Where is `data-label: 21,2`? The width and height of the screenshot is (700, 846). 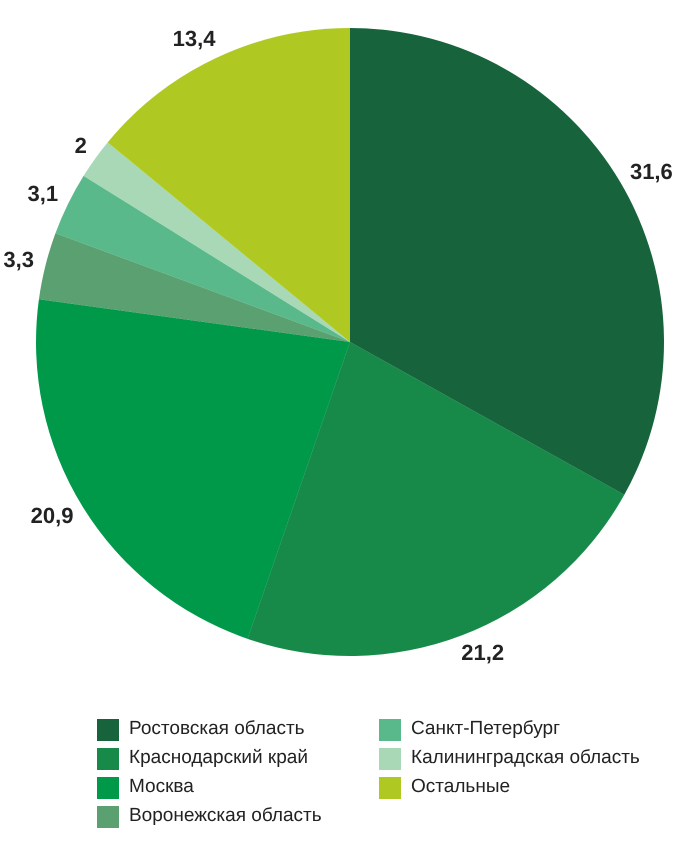 data-label: 21,2 is located at coordinates (482, 653).